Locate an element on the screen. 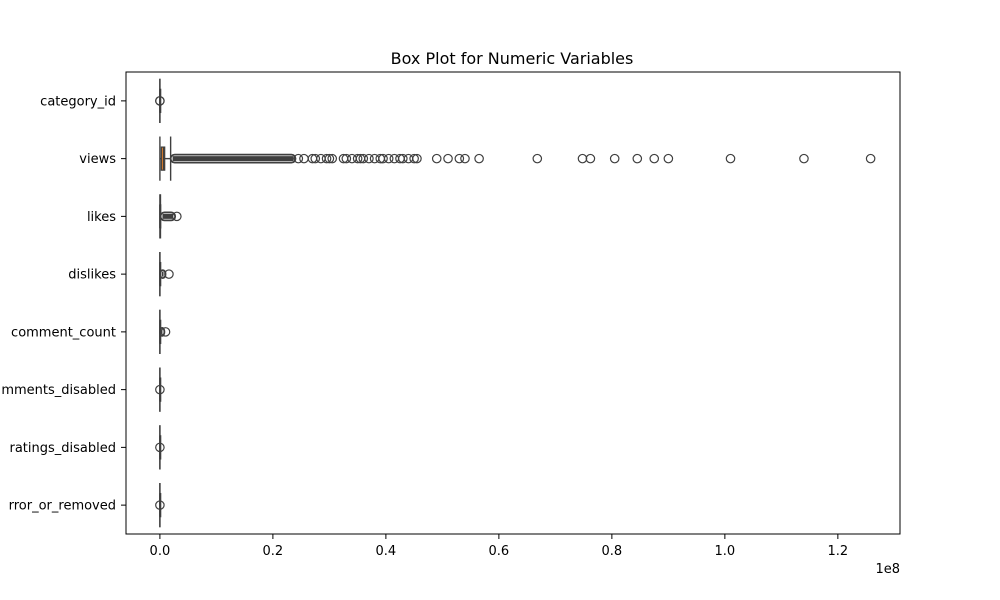  y-category-label: likes is located at coordinates (101, 217).